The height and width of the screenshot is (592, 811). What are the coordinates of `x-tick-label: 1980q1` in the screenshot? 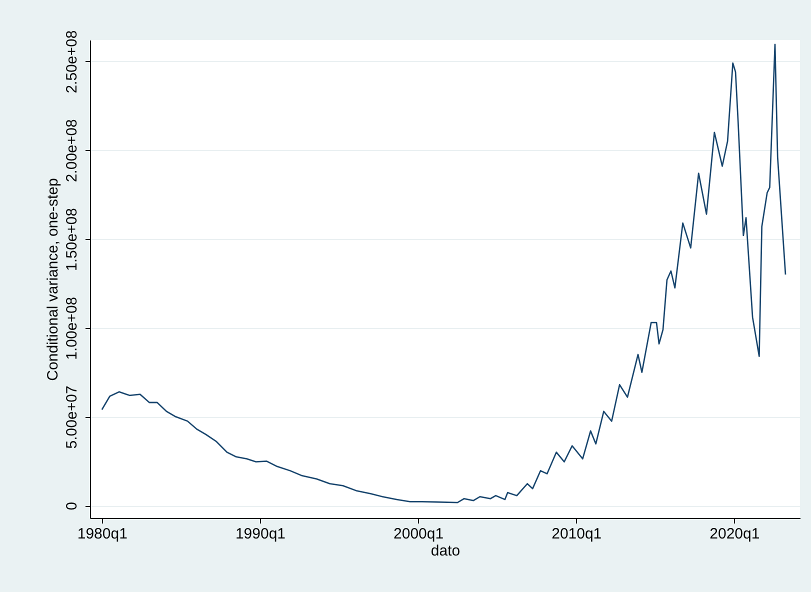 It's located at (102, 534).